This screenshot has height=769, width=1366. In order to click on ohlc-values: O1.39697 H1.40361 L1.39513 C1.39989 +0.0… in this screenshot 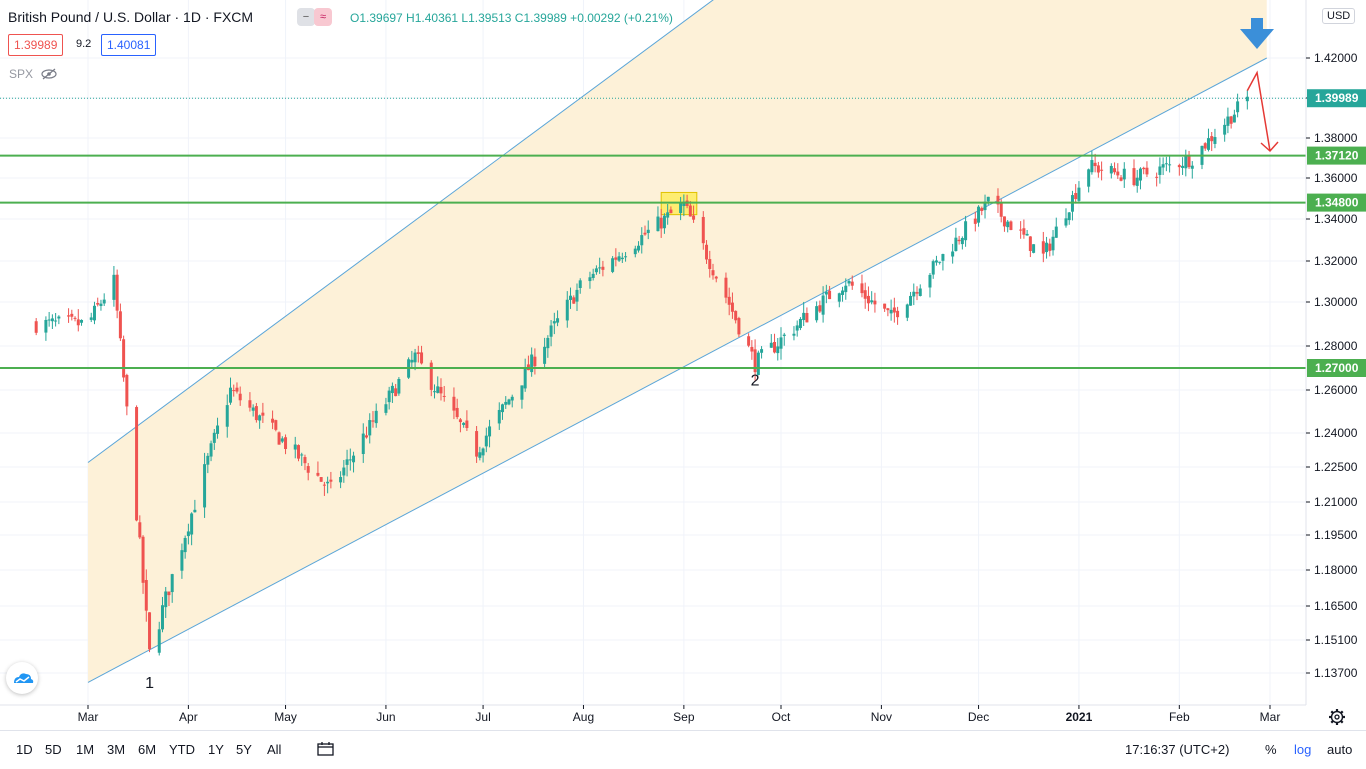, I will do `click(511, 18)`.